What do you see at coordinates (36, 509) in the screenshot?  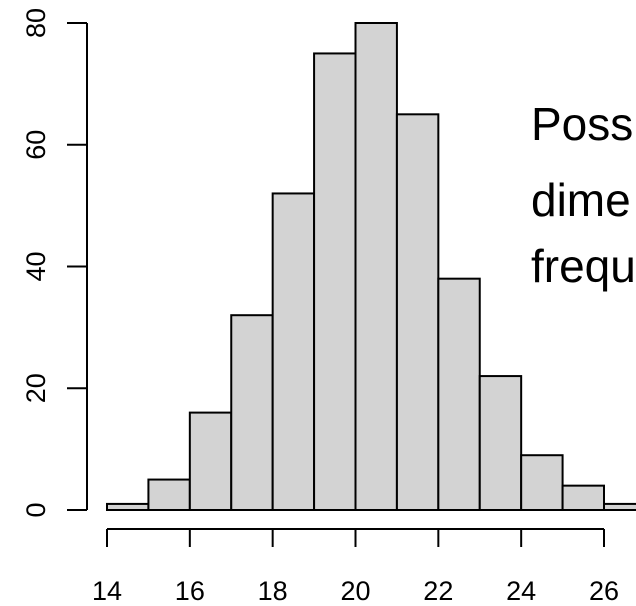 I see `y-tick-label: 0` at bounding box center [36, 509].